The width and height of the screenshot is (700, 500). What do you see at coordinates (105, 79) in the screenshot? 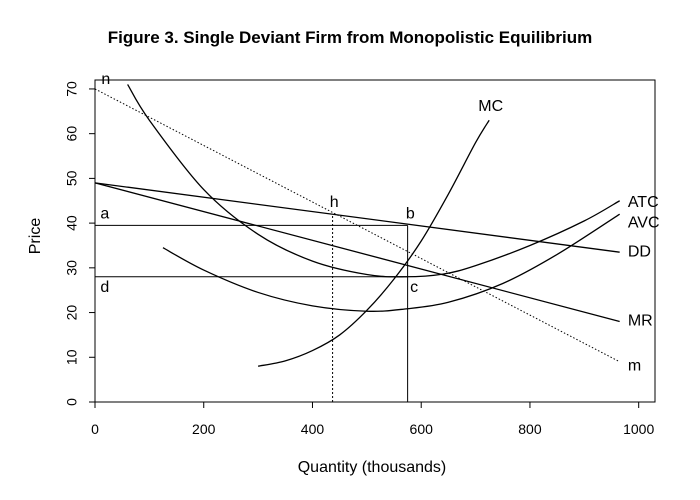
I see `point-label-n: n` at bounding box center [105, 79].